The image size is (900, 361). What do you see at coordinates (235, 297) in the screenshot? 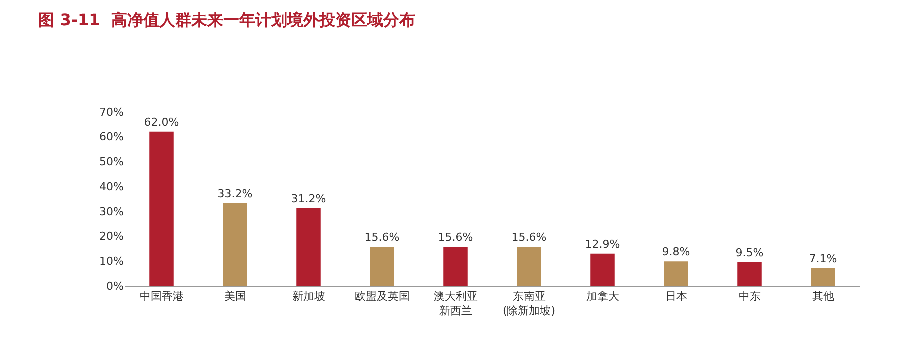
I see `x-tick-label: 美国` at bounding box center [235, 297].